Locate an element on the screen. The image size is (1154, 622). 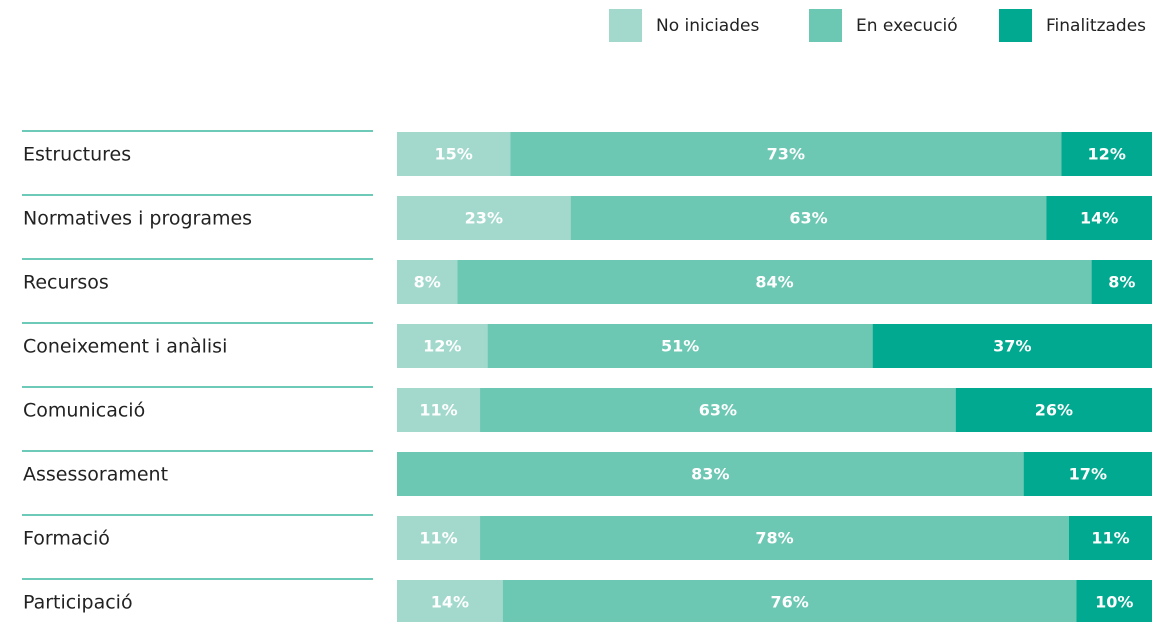
value-label: 83% is located at coordinates (710, 474).